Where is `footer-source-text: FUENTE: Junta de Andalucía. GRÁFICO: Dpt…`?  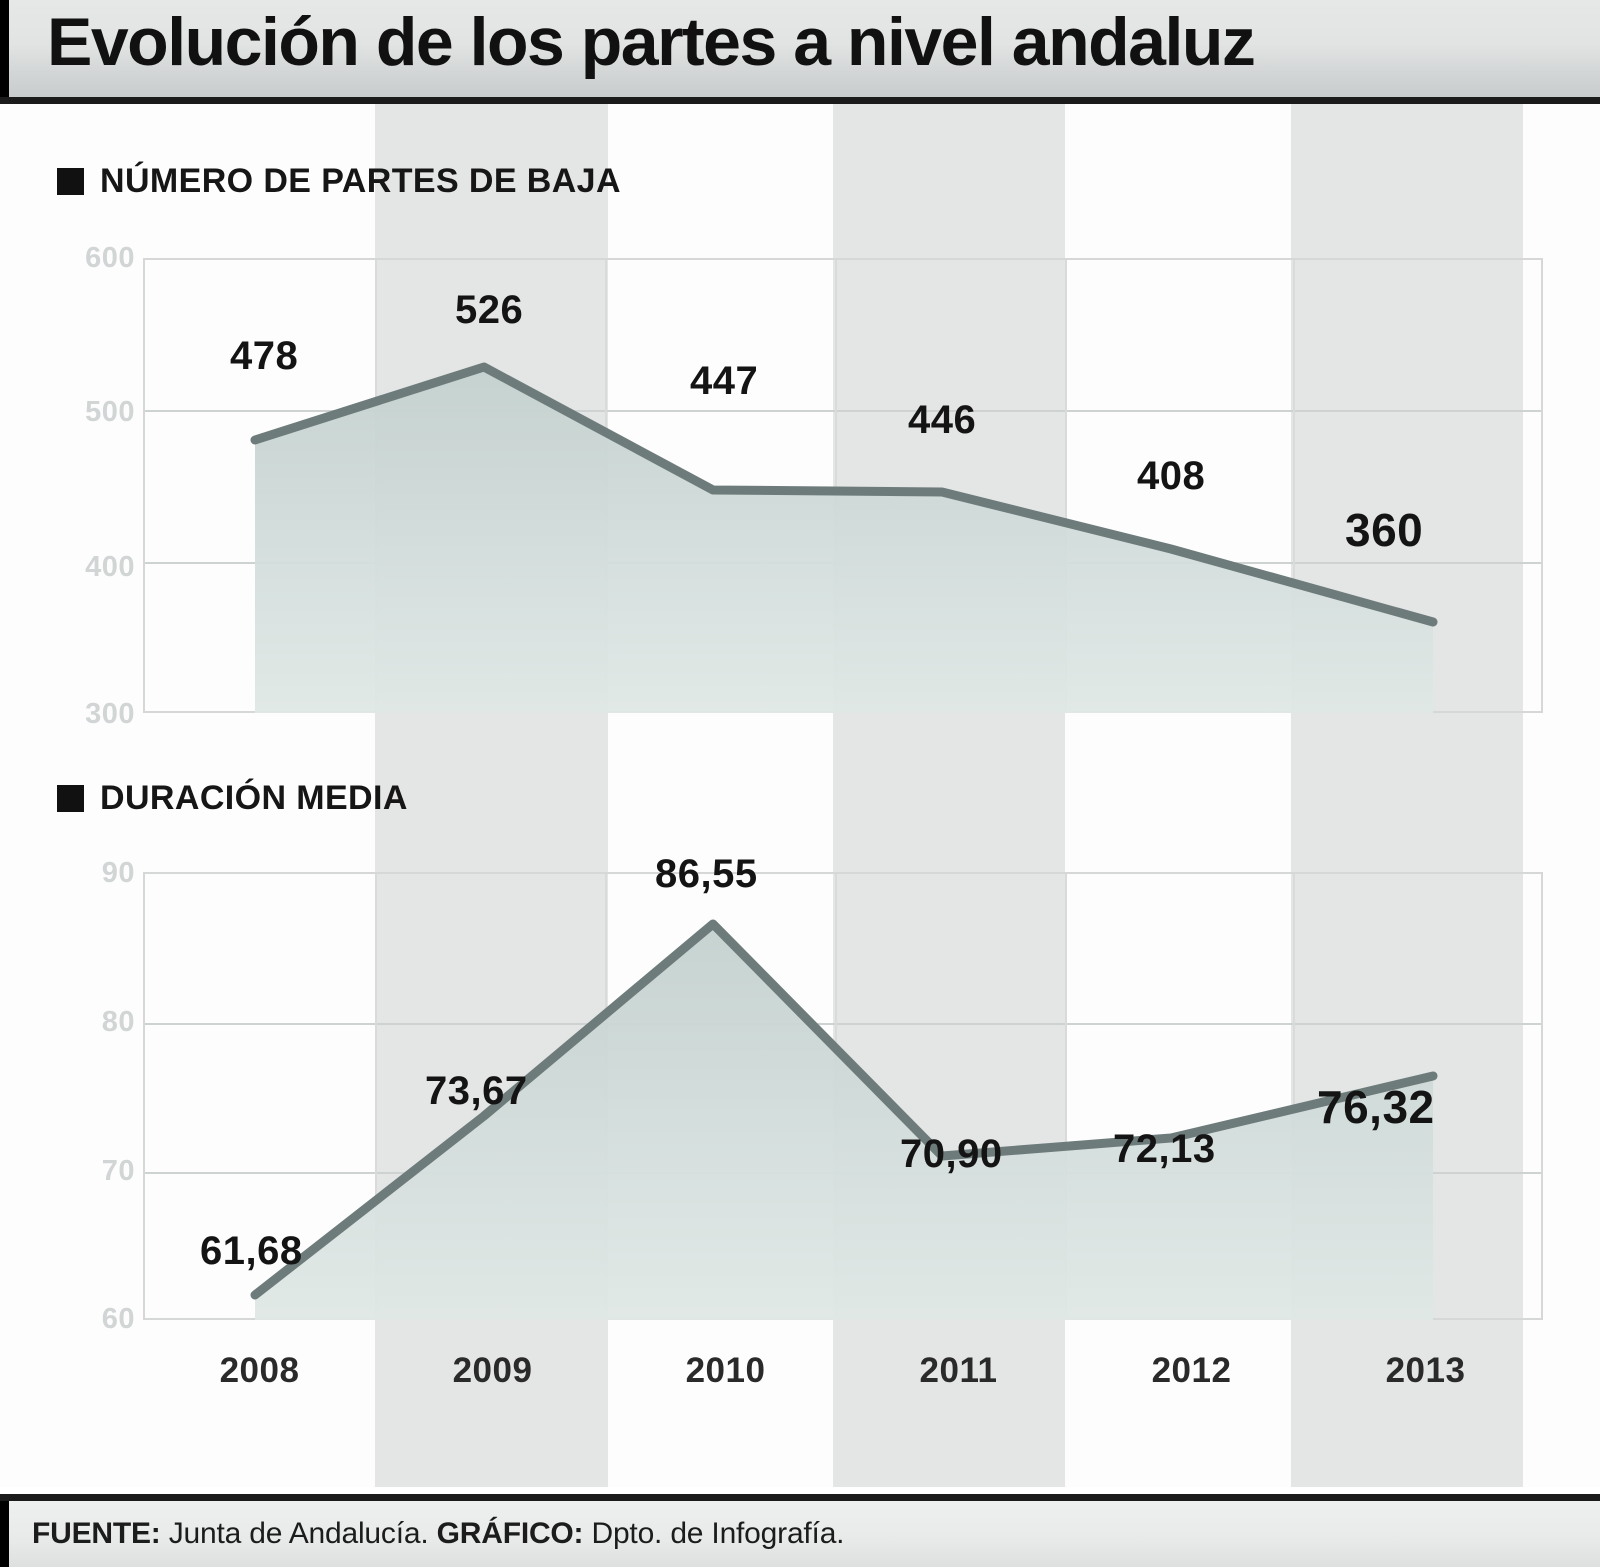 footer-source-text: FUENTE: Junta de Andalucía. GRÁFICO: Dpt… is located at coordinates (438, 1534).